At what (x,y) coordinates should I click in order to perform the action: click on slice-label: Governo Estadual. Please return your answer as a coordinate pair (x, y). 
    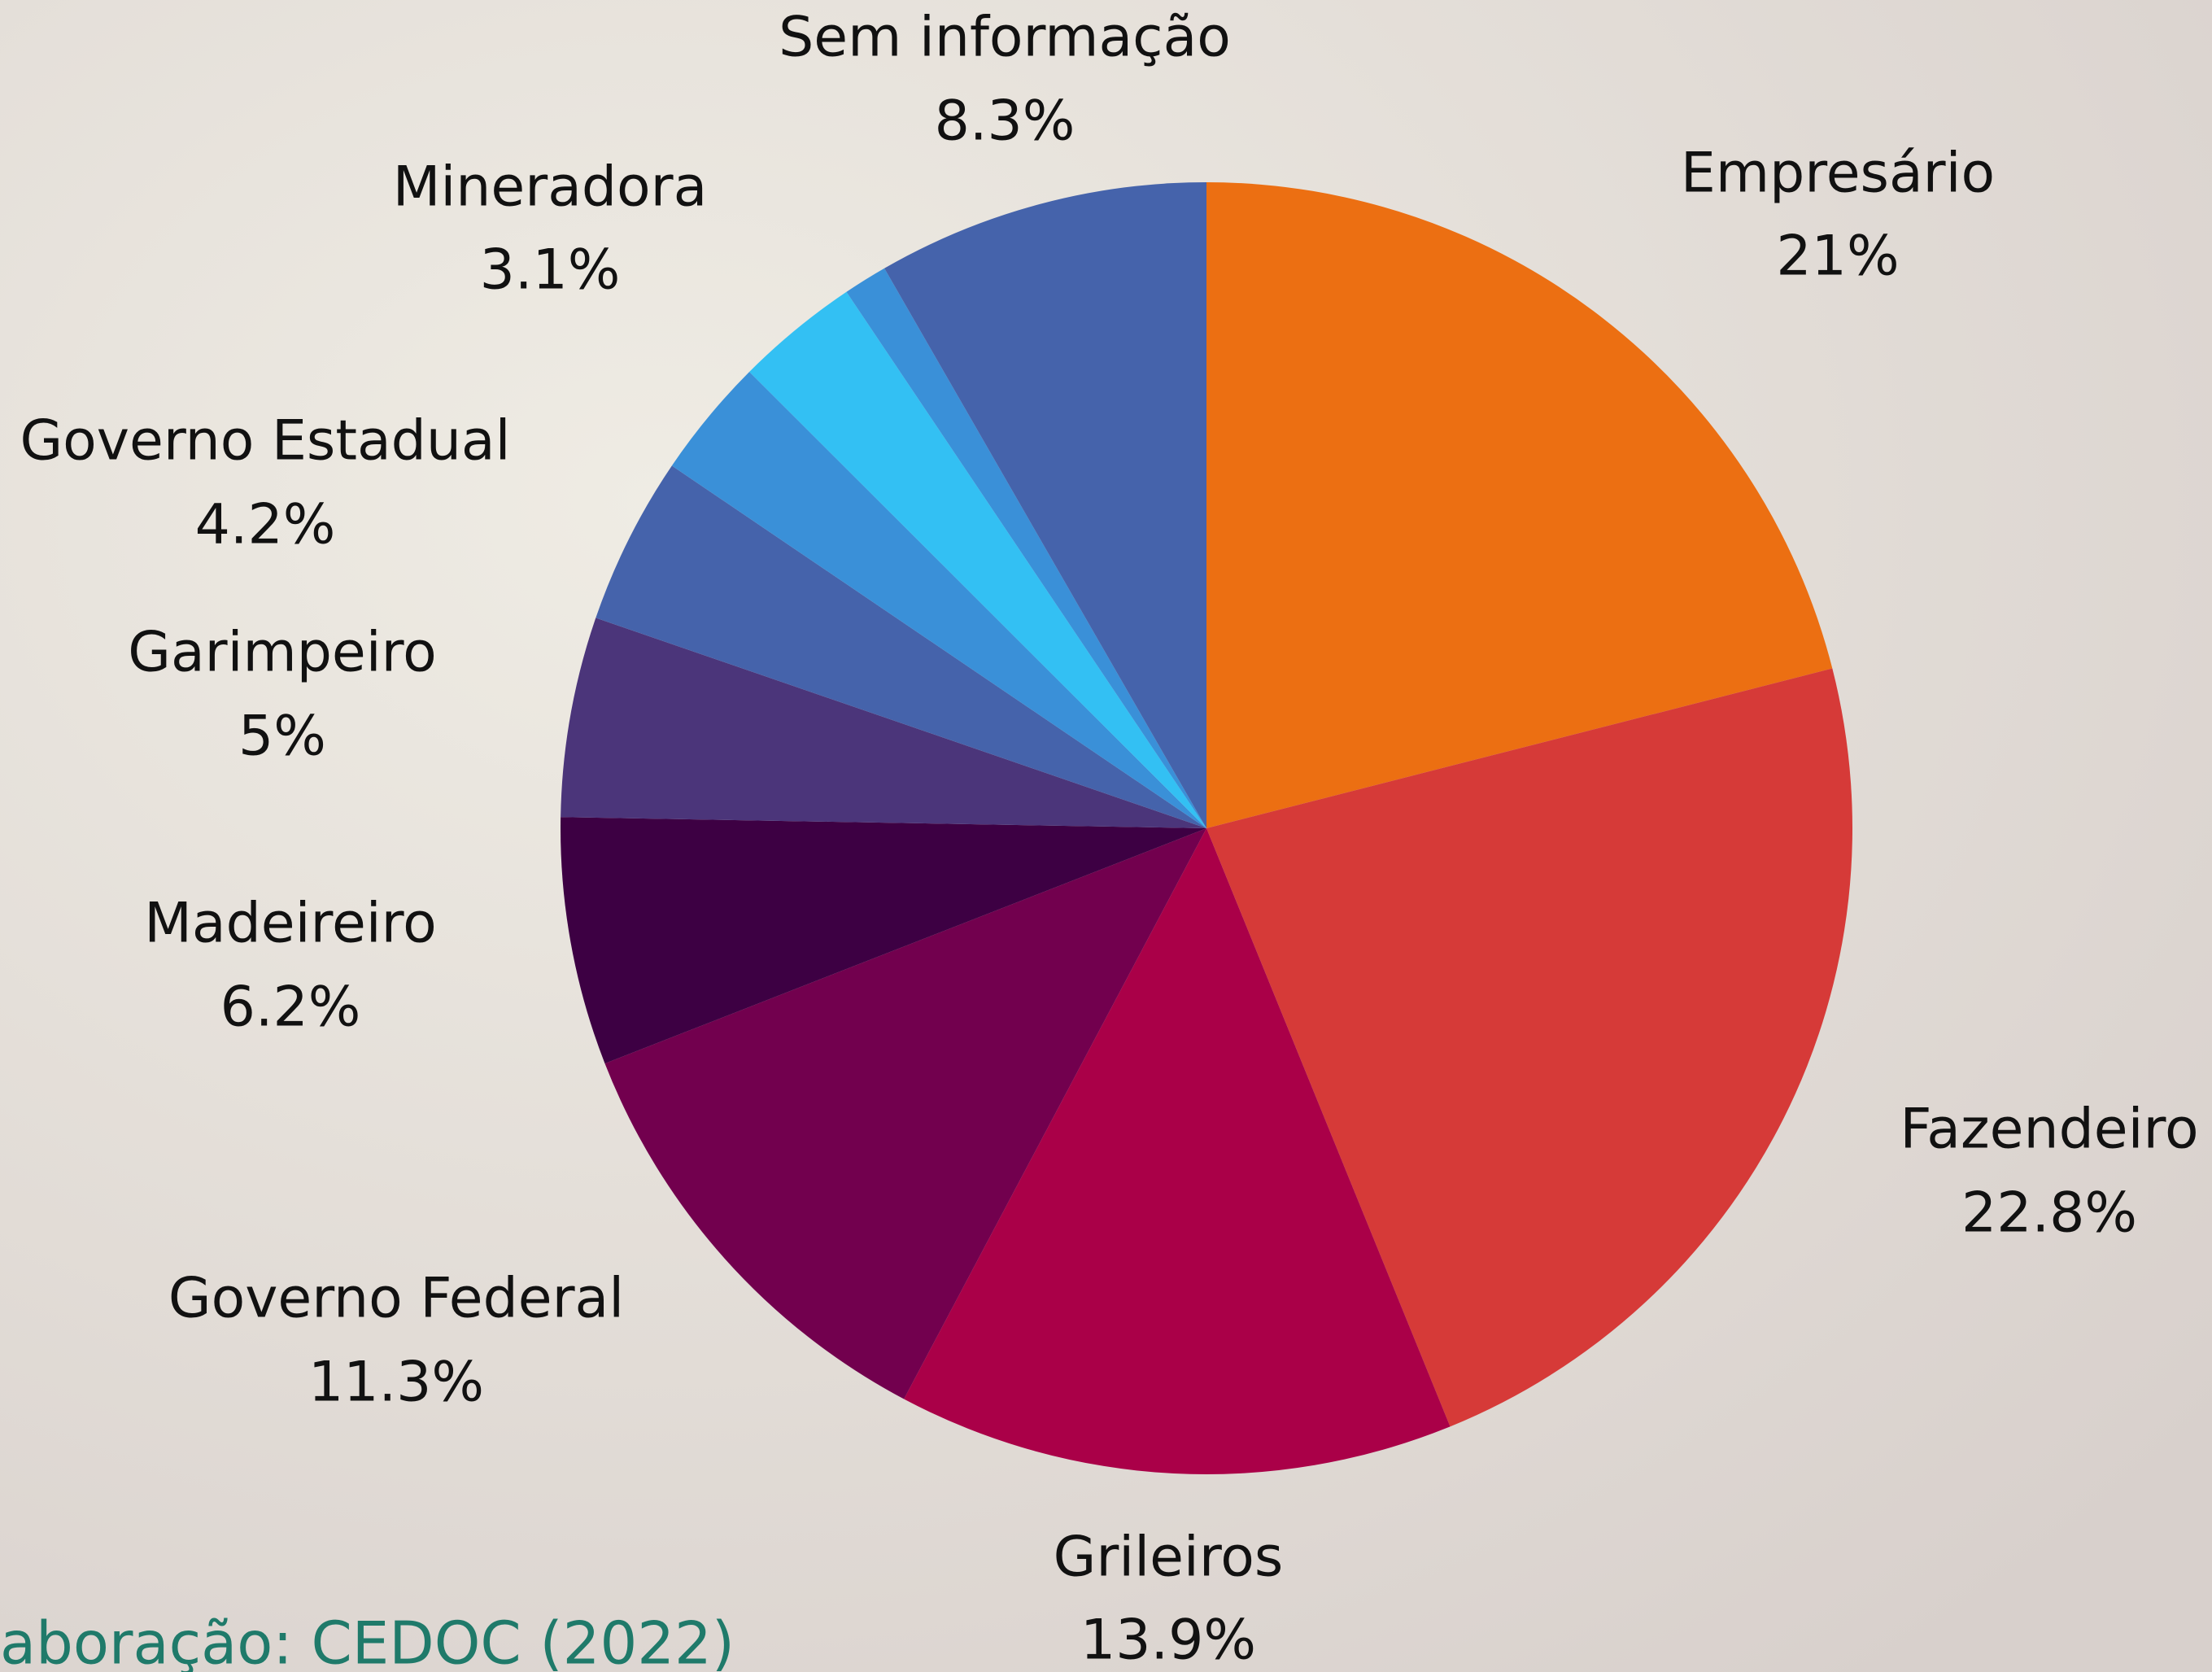
    Looking at the image, I should click on (265, 441).